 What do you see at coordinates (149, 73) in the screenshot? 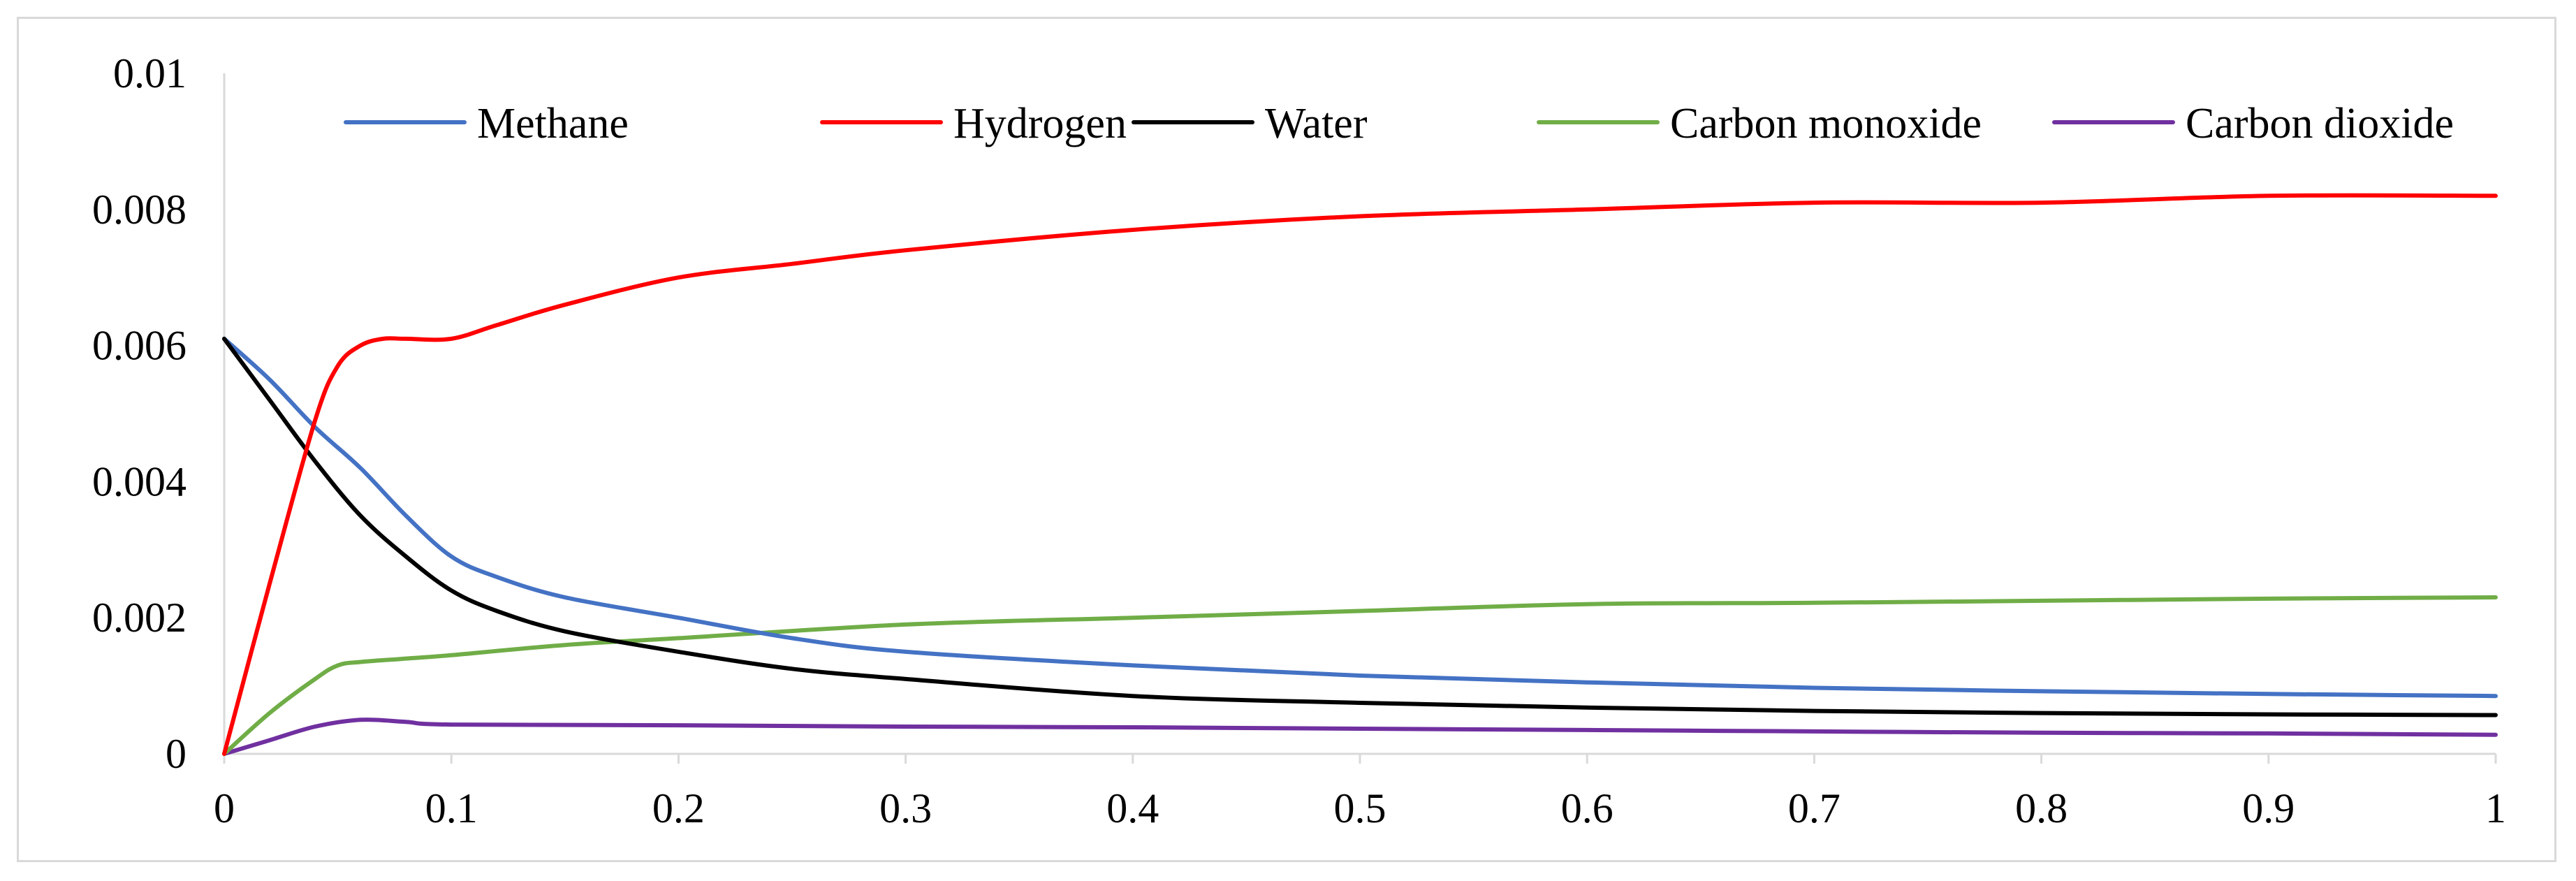
I see `y-tick-label: 0.01` at bounding box center [149, 73].